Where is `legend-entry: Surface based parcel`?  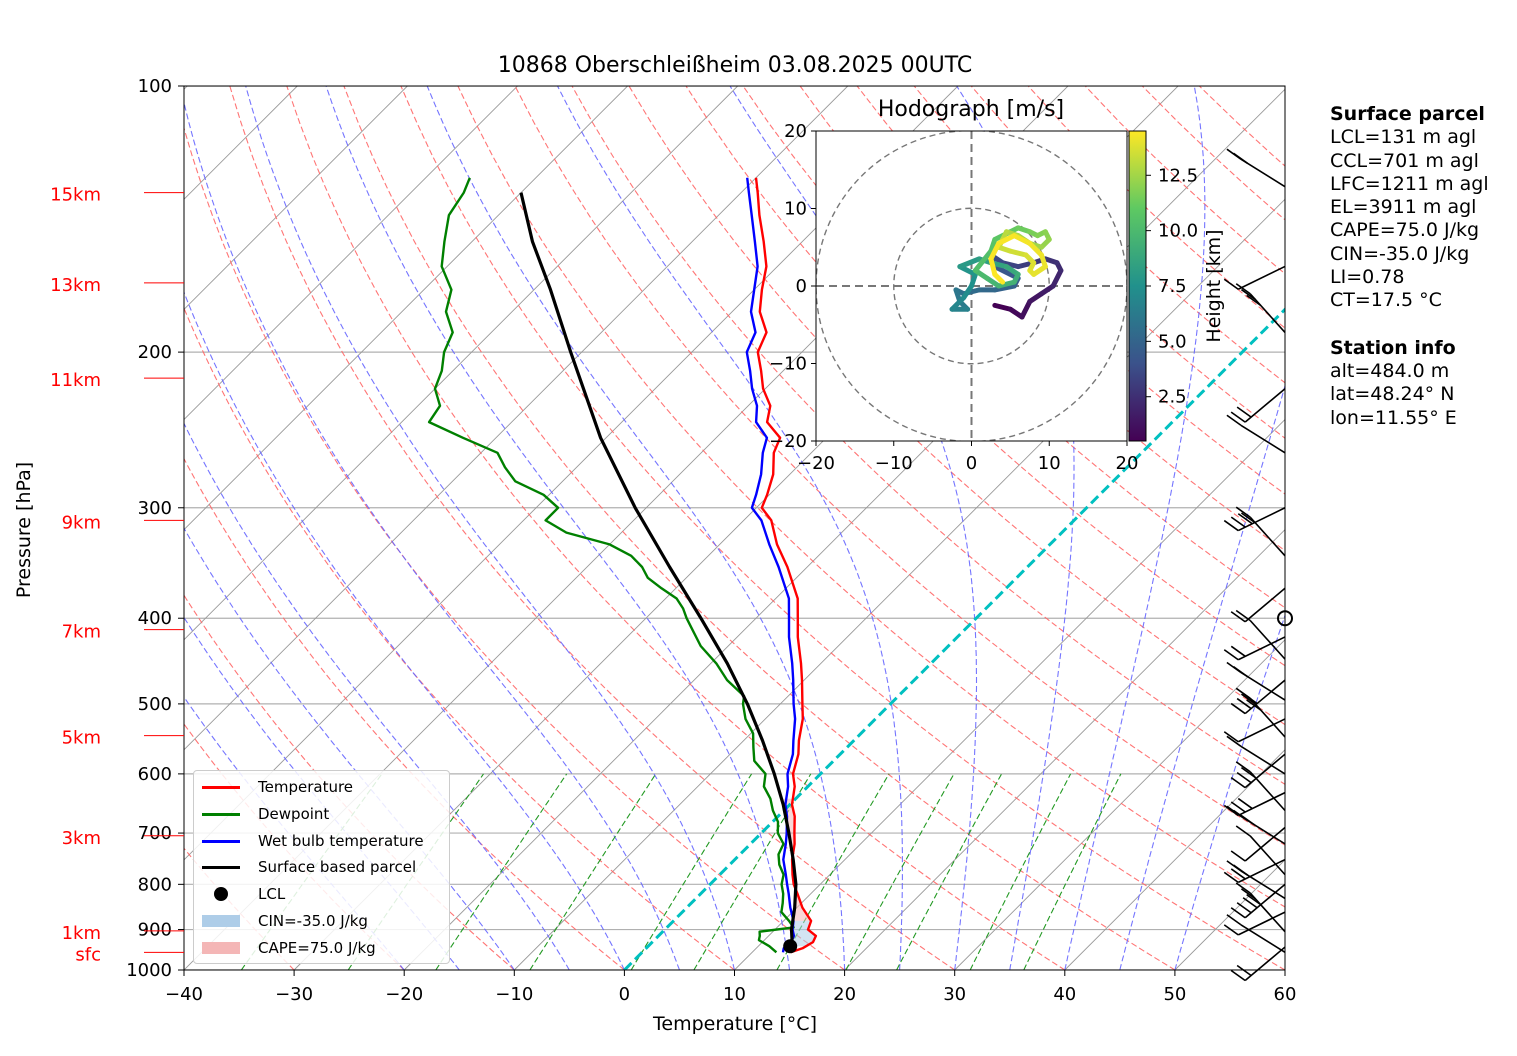 legend-entry: Surface based parcel is located at coordinates (309, 867).